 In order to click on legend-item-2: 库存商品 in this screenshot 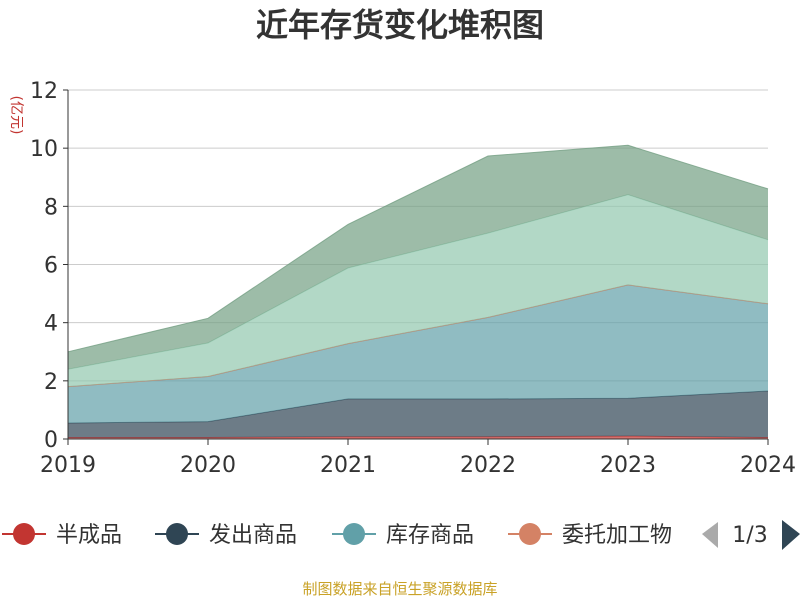, I will do `click(403, 535)`.